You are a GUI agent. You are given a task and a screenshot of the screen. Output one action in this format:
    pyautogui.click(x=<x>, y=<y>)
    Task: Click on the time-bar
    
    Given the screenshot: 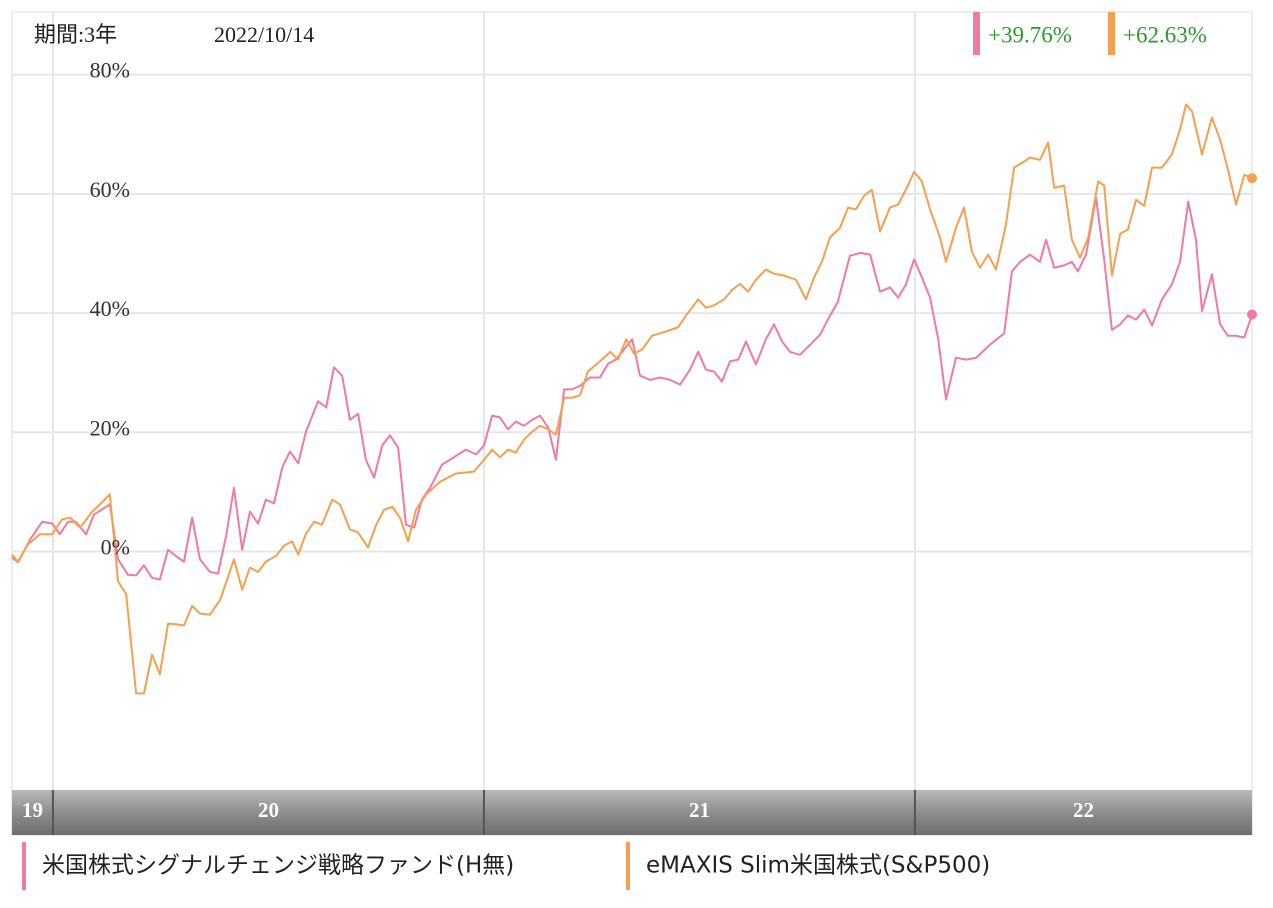 What is the action you would take?
    pyautogui.click(x=632, y=812)
    